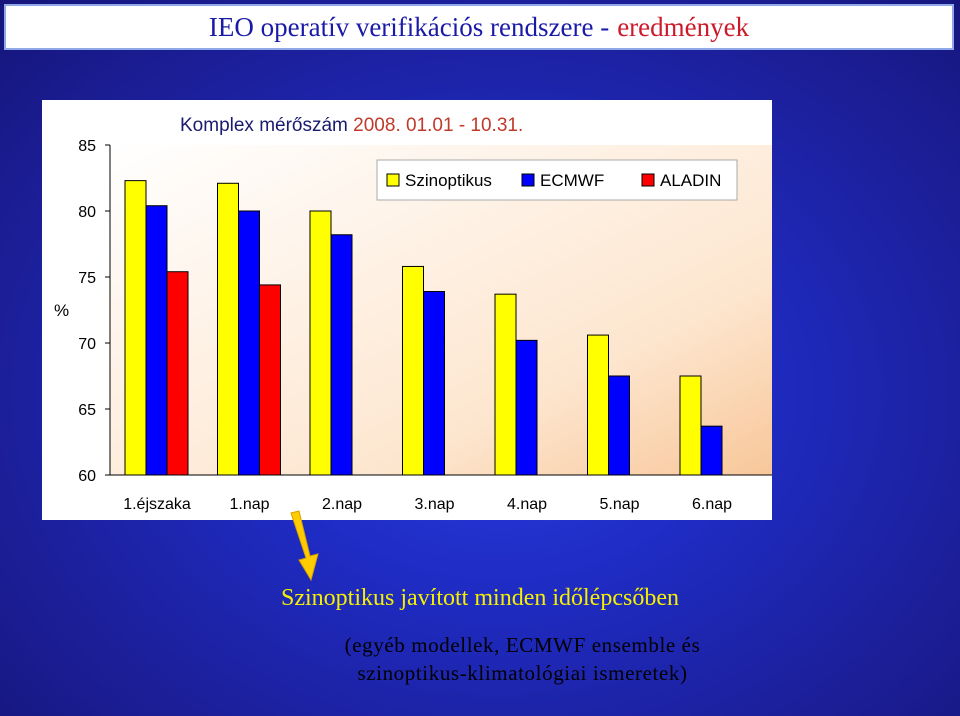 The image size is (960, 716). I want to click on legend-label: Szinoptikus, so click(448, 180).